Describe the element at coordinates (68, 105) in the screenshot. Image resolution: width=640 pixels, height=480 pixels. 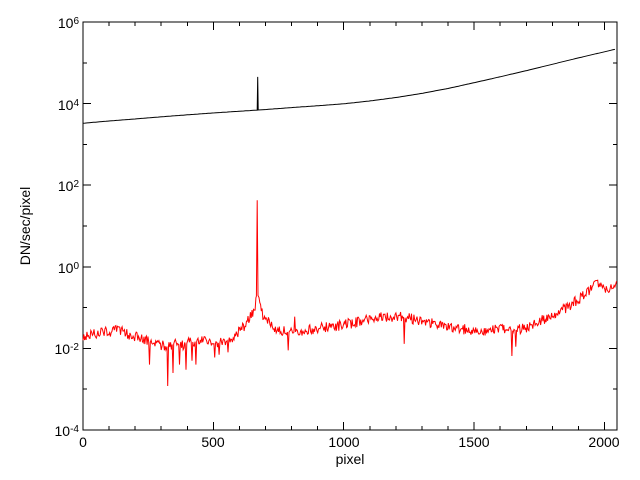
I see `y-tick-label: 104` at that location.